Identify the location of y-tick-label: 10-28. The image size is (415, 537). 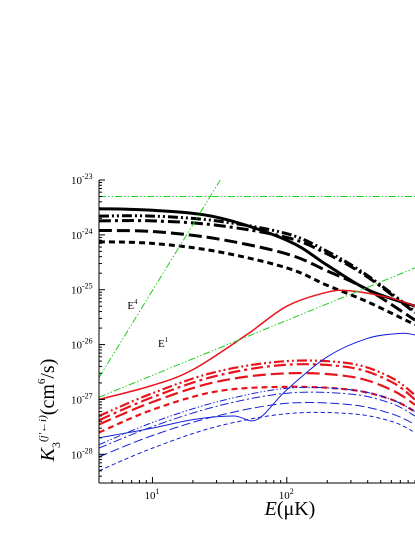
(82, 453).